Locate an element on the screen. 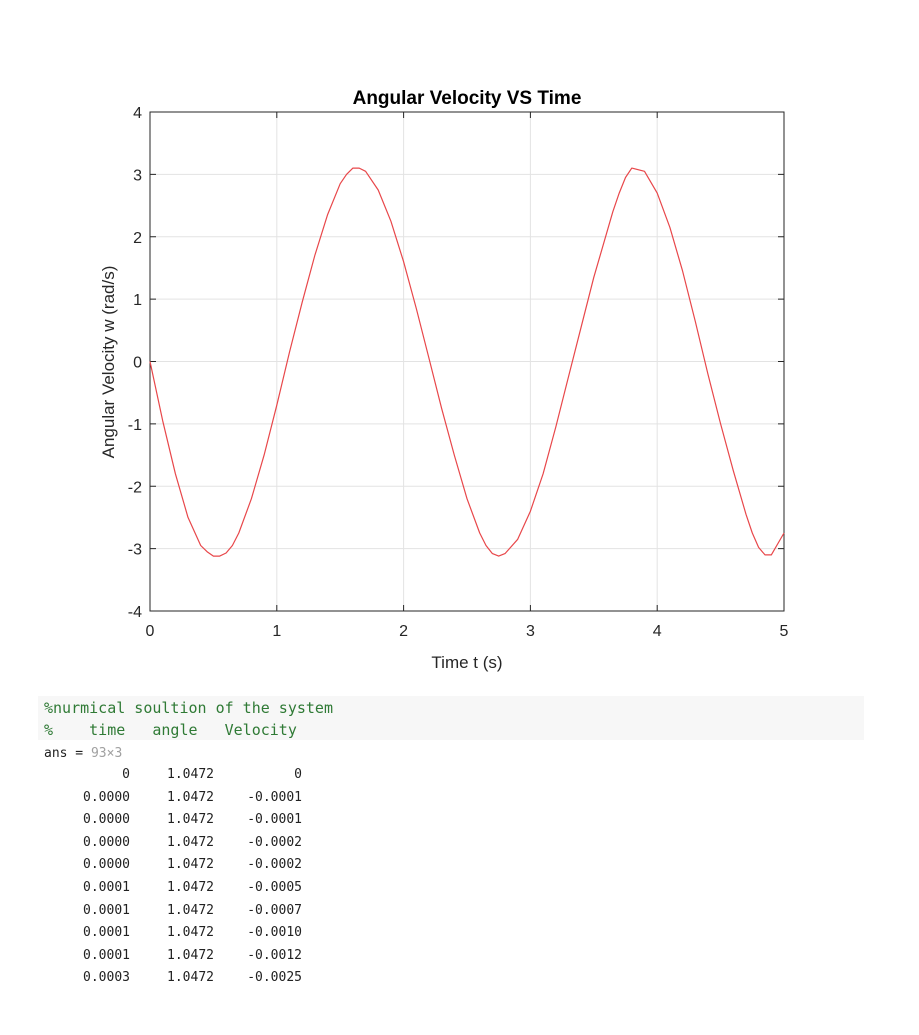 The image size is (919, 1035). y-tick-label: -4 is located at coordinates (135, 612).